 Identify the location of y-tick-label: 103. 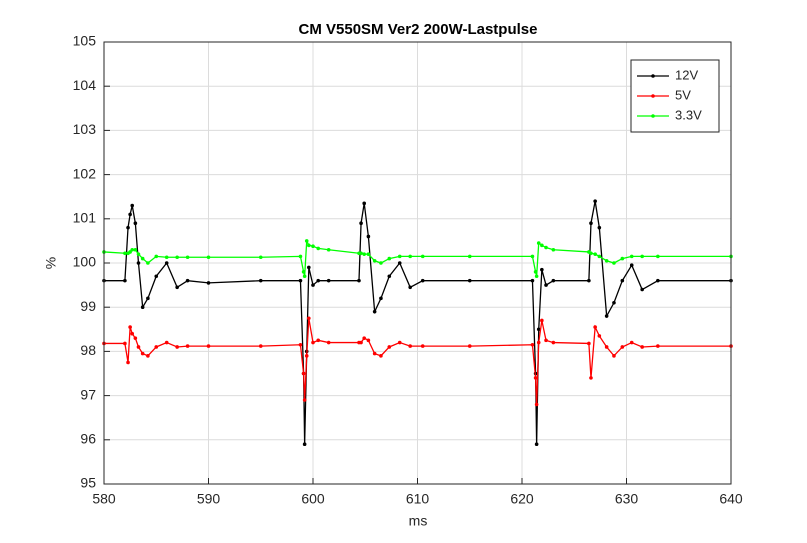
(85, 129).